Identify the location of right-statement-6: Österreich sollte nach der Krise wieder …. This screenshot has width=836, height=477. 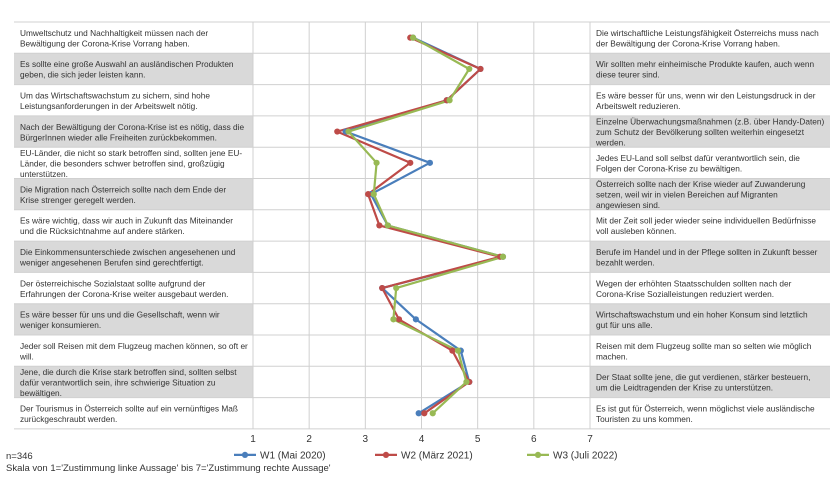
(701, 194).